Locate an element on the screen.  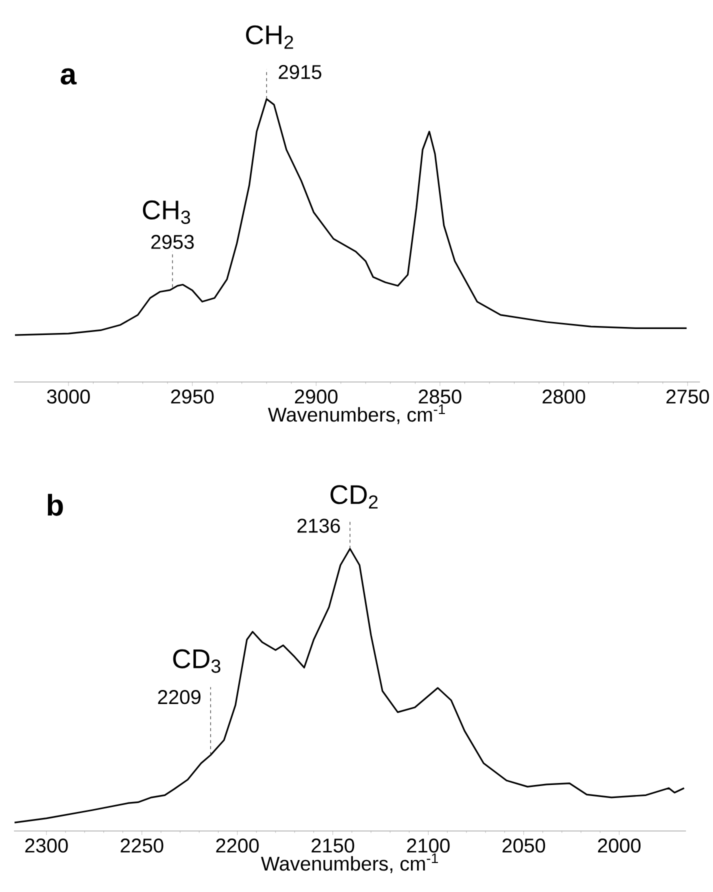
x-tick-label: 2950 is located at coordinates (192, 397).